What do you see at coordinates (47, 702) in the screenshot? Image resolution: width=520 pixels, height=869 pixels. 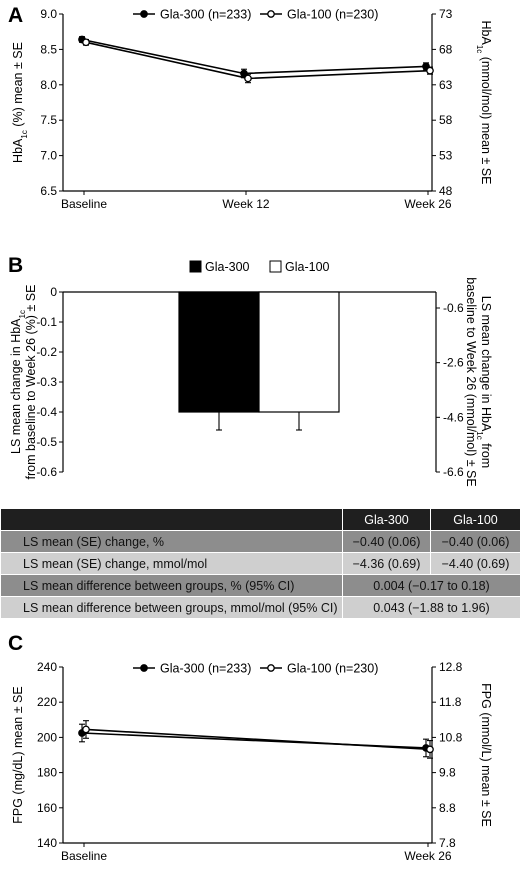 I see `y-tick-label: 220` at bounding box center [47, 702].